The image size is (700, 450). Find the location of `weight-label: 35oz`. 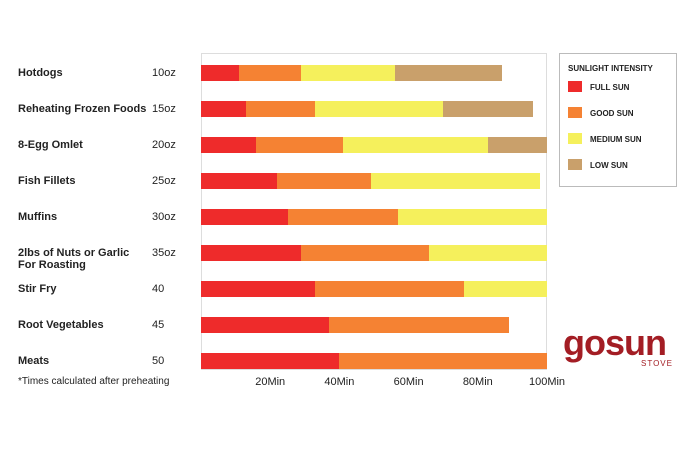

weight-label: 35oz is located at coordinates (164, 253).